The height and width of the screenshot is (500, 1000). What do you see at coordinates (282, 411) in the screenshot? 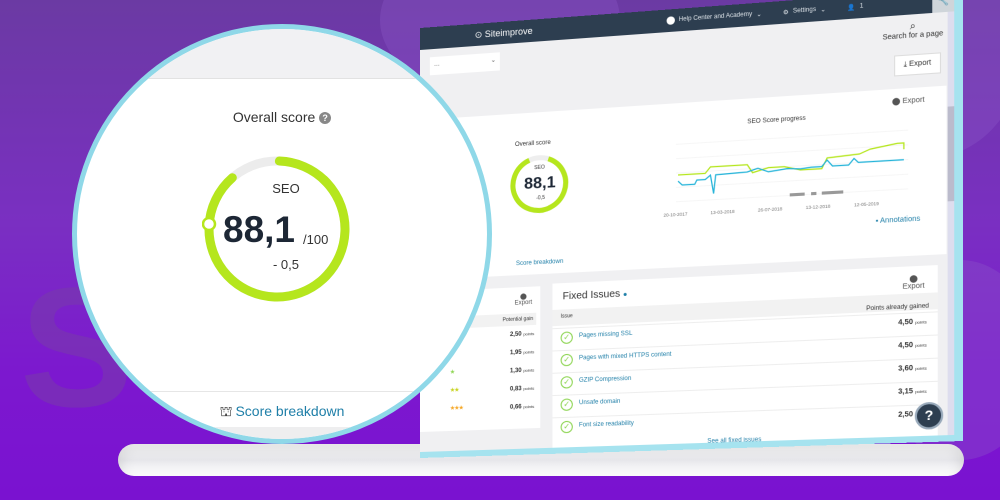
I see `score-breakdown-link: ⛫ Score breakdown` at bounding box center [282, 411].